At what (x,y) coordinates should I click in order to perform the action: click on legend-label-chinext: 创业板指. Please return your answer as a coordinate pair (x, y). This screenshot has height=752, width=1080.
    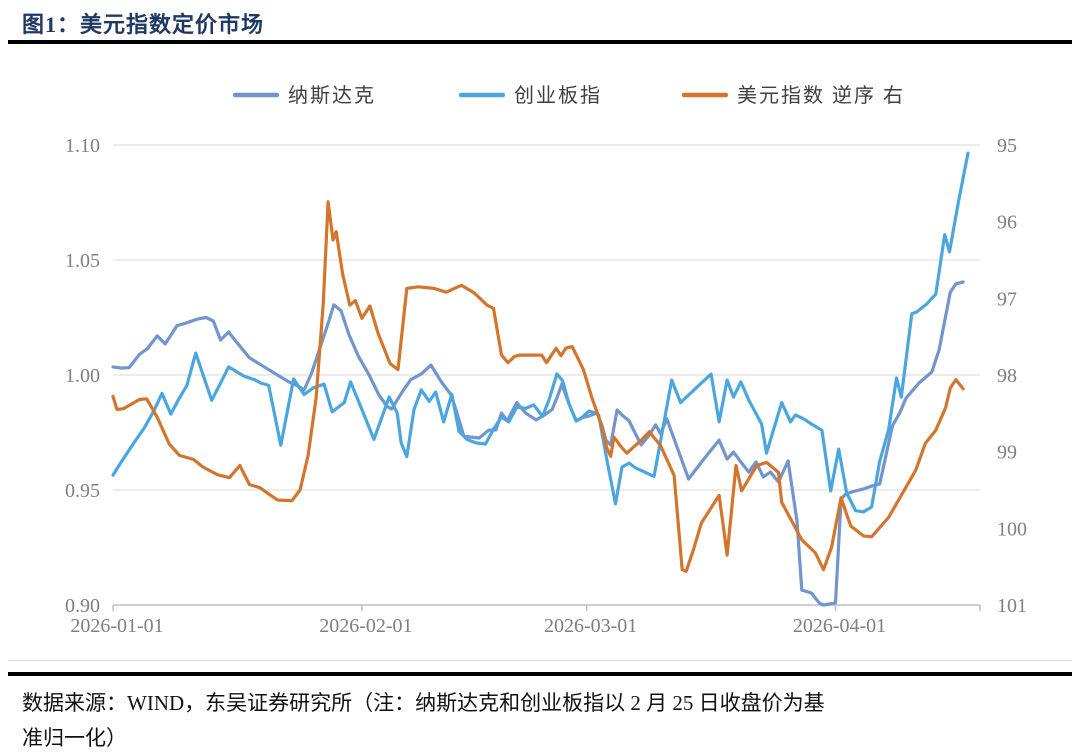
    Looking at the image, I should click on (558, 95).